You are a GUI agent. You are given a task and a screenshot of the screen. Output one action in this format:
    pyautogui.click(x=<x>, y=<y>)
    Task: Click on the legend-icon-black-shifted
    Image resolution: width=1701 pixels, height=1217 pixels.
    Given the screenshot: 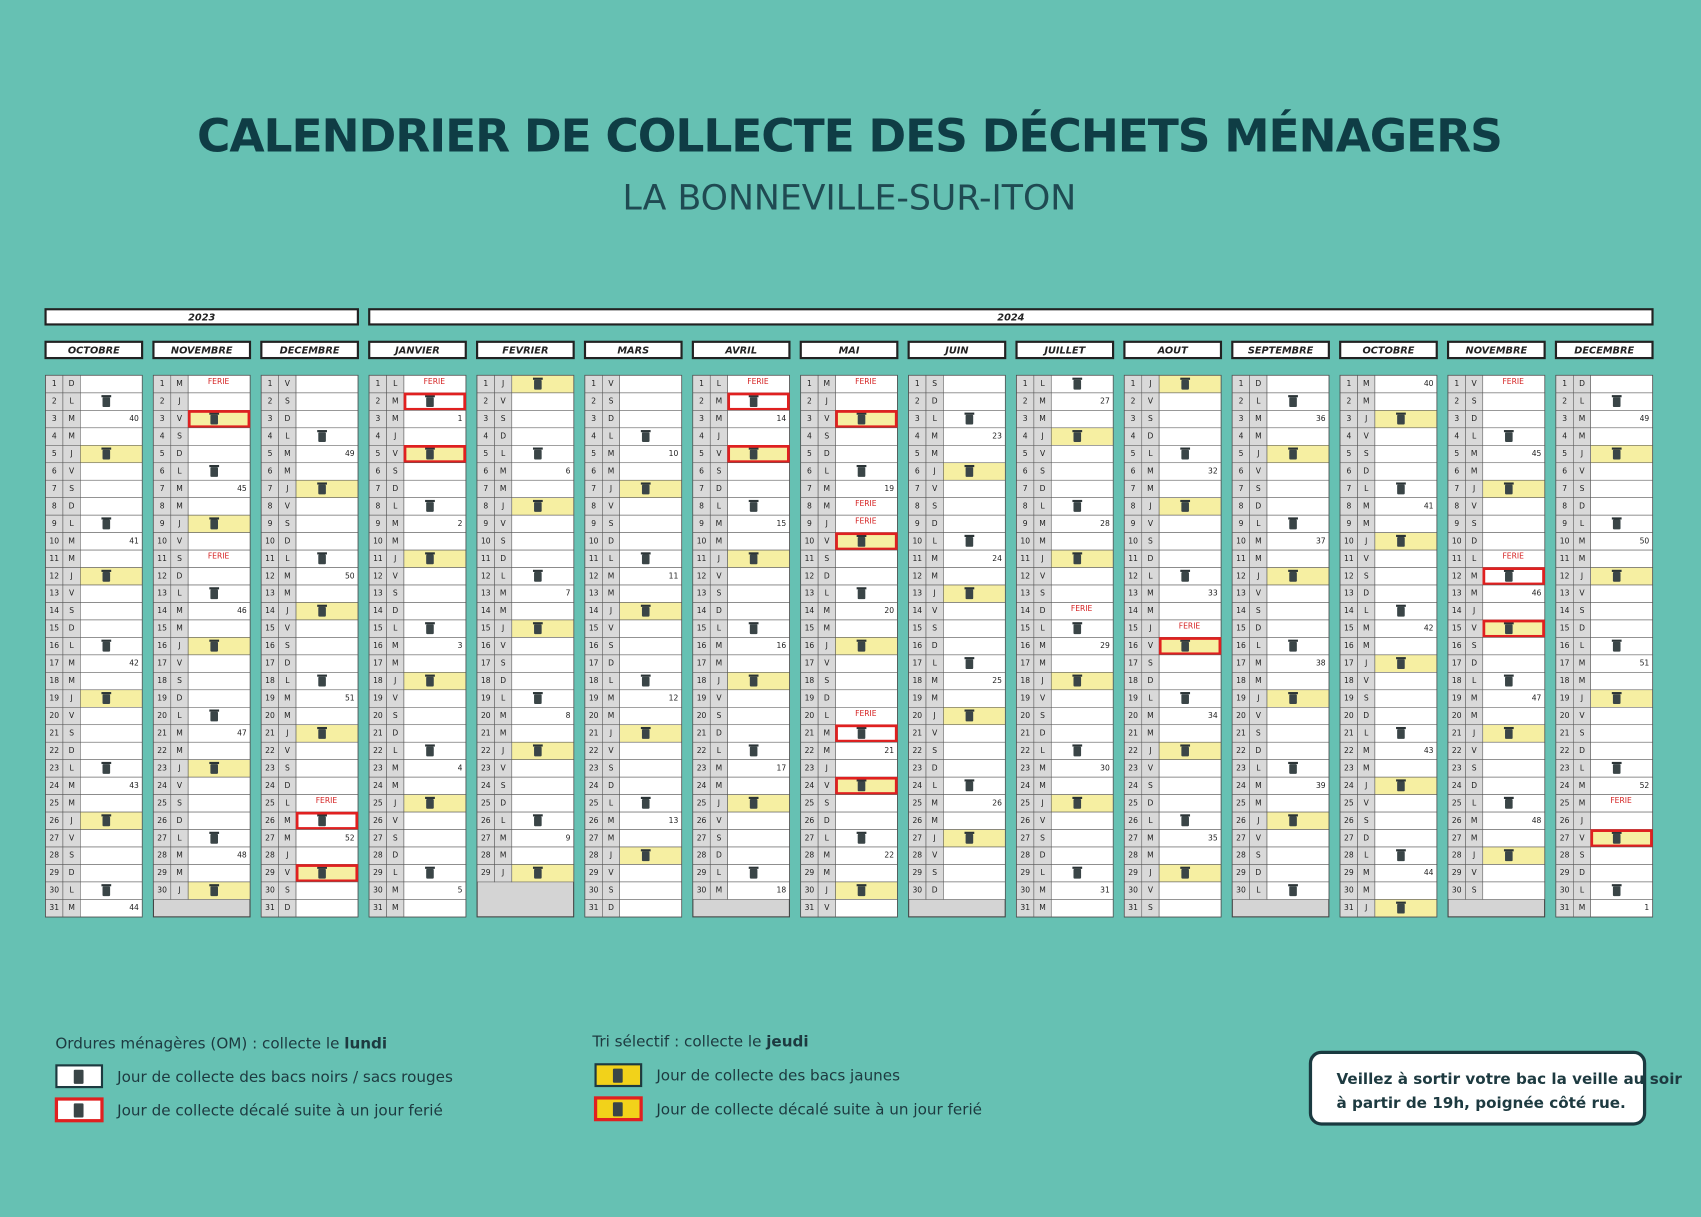 What is the action you would take?
    pyautogui.click(x=79, y=1110)
    